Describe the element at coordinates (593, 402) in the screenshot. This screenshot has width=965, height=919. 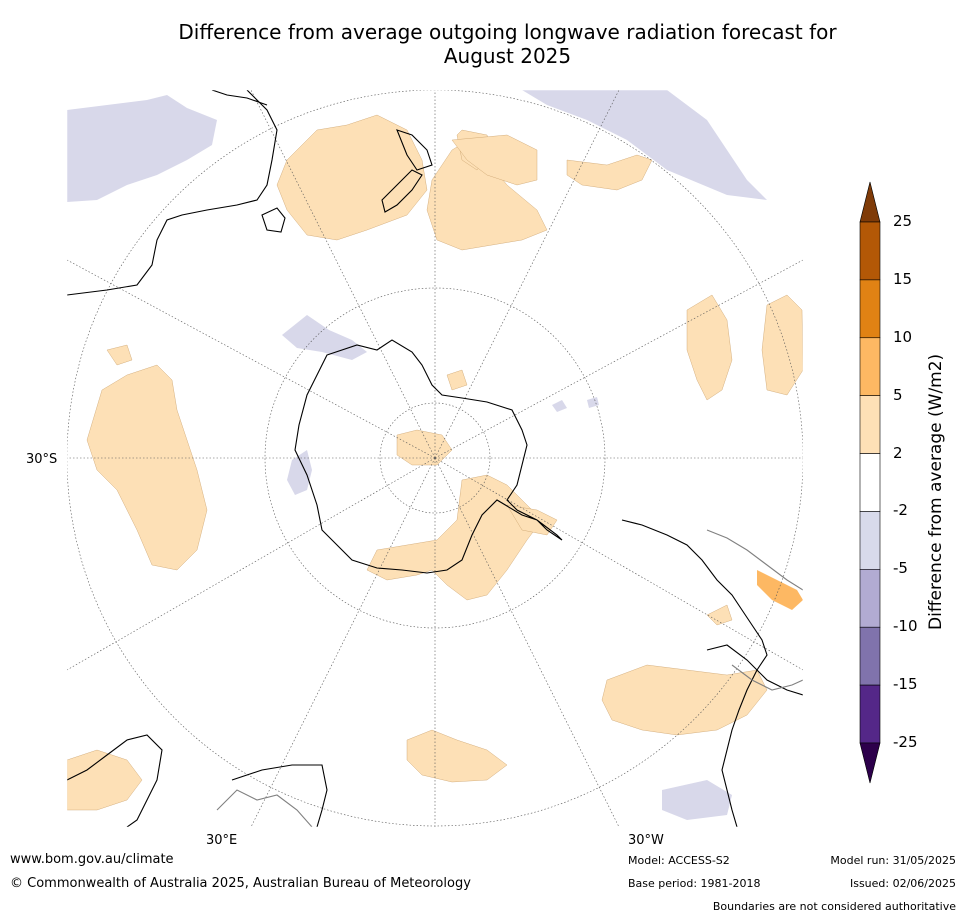
I see `neg-area-small2` at that location.